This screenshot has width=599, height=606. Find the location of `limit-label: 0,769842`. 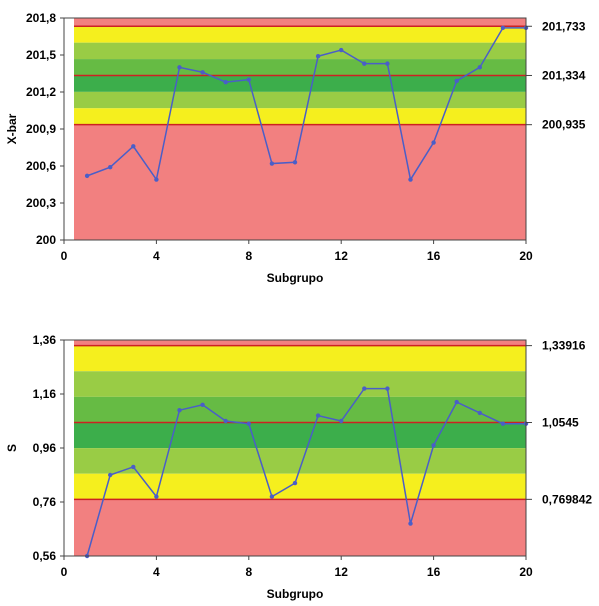

limit-label: 0,769842 is located at coordinates (567, 499).